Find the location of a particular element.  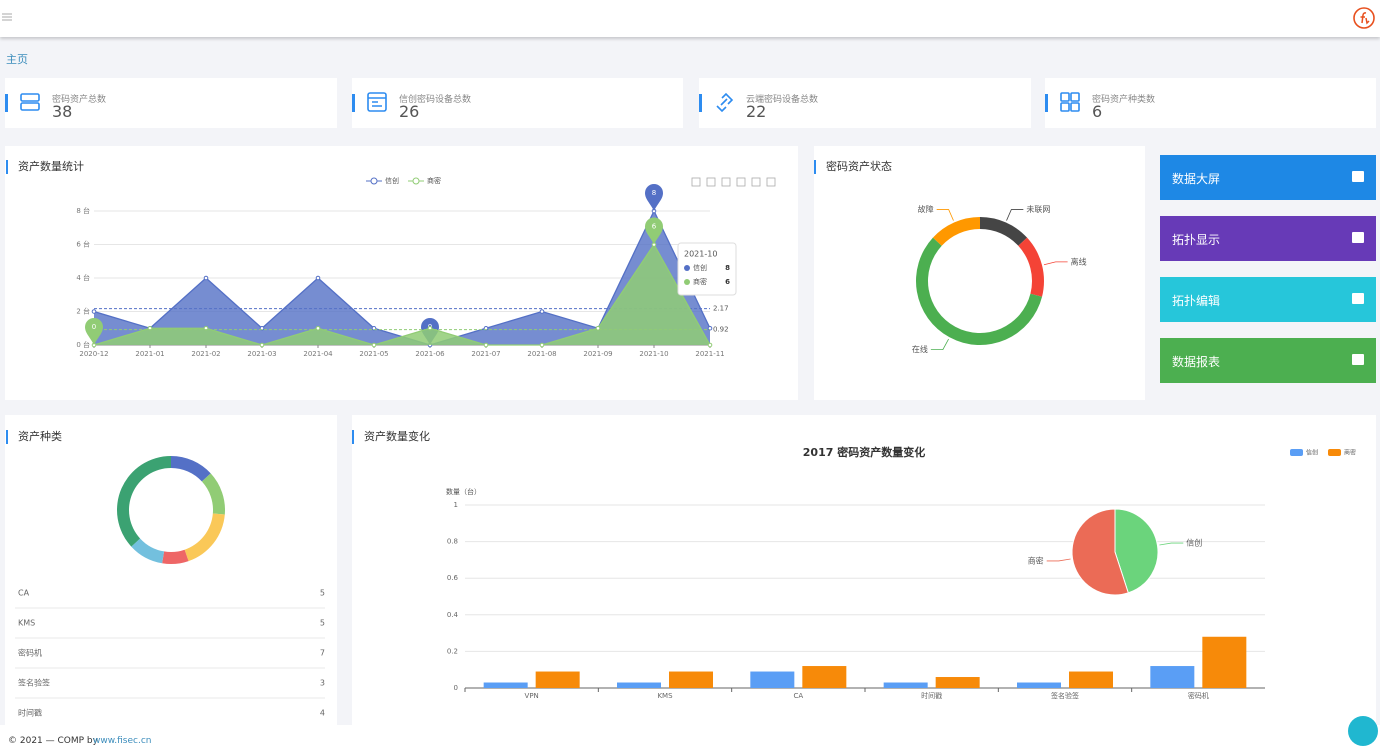

nav-button: 数据大屏 is located at coordinates (1268, 177).